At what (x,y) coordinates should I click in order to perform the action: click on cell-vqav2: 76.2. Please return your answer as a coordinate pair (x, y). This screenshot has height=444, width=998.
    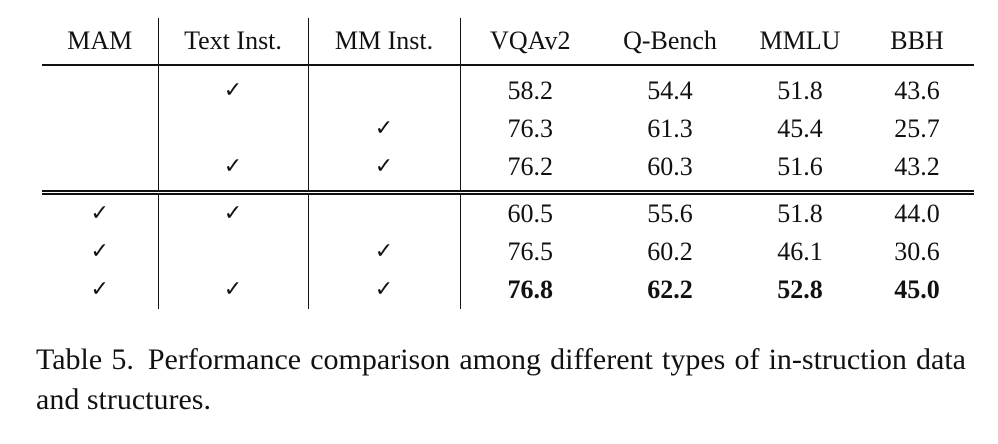
    Looking at the image, I should click on (530, 166).